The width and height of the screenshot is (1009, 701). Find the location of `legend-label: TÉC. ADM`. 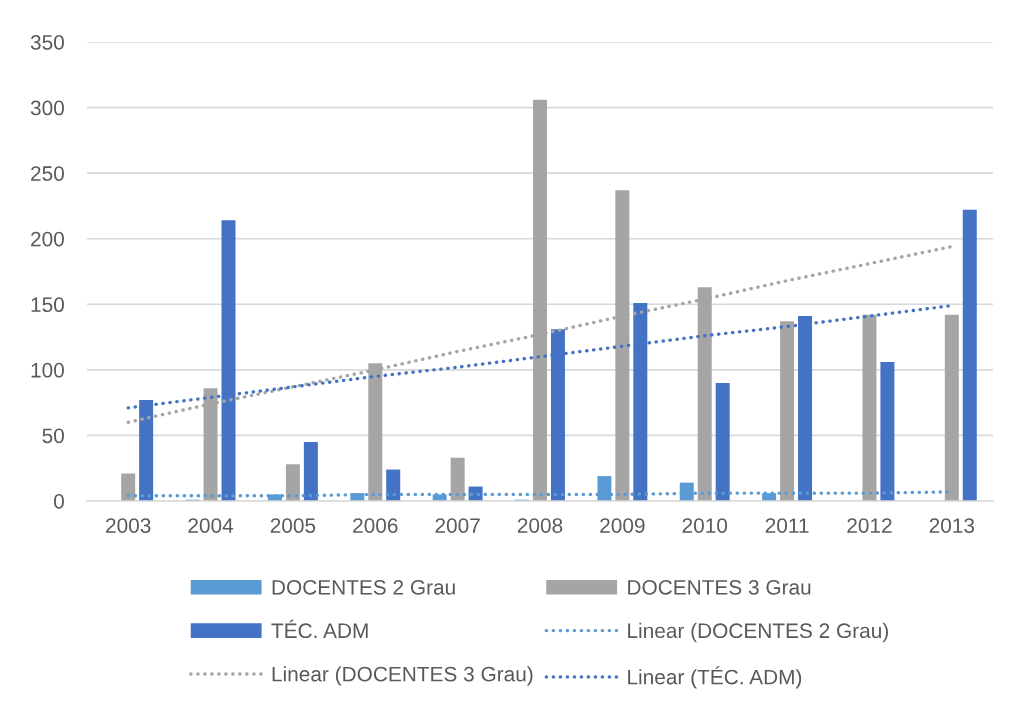

legend-label: TÉC. ADM is located at coordinates (319, 629).